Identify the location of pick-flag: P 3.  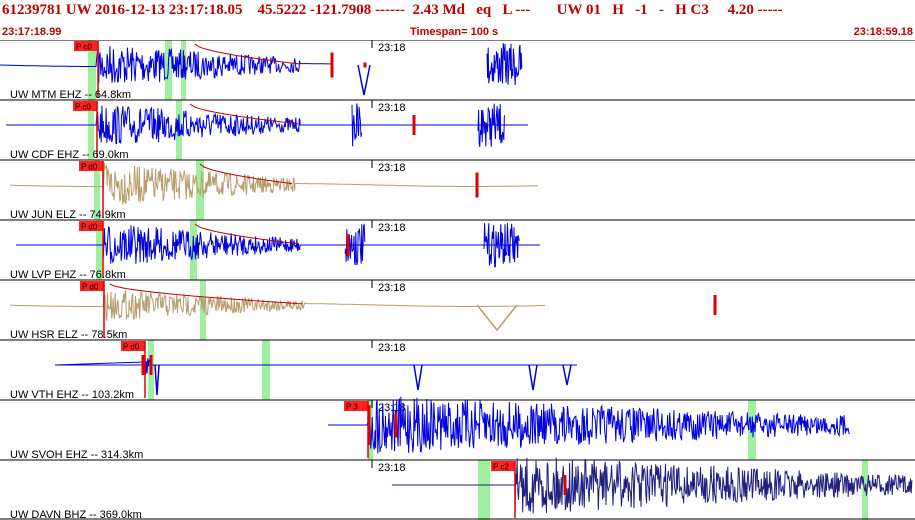
(356, 429).